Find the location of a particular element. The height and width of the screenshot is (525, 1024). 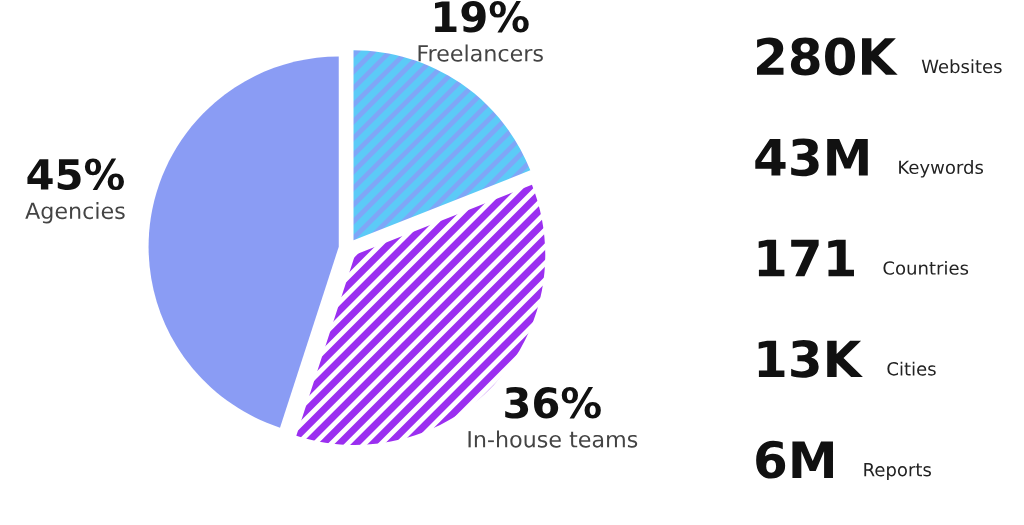

text: 171 is located at coordinates (806, 258).